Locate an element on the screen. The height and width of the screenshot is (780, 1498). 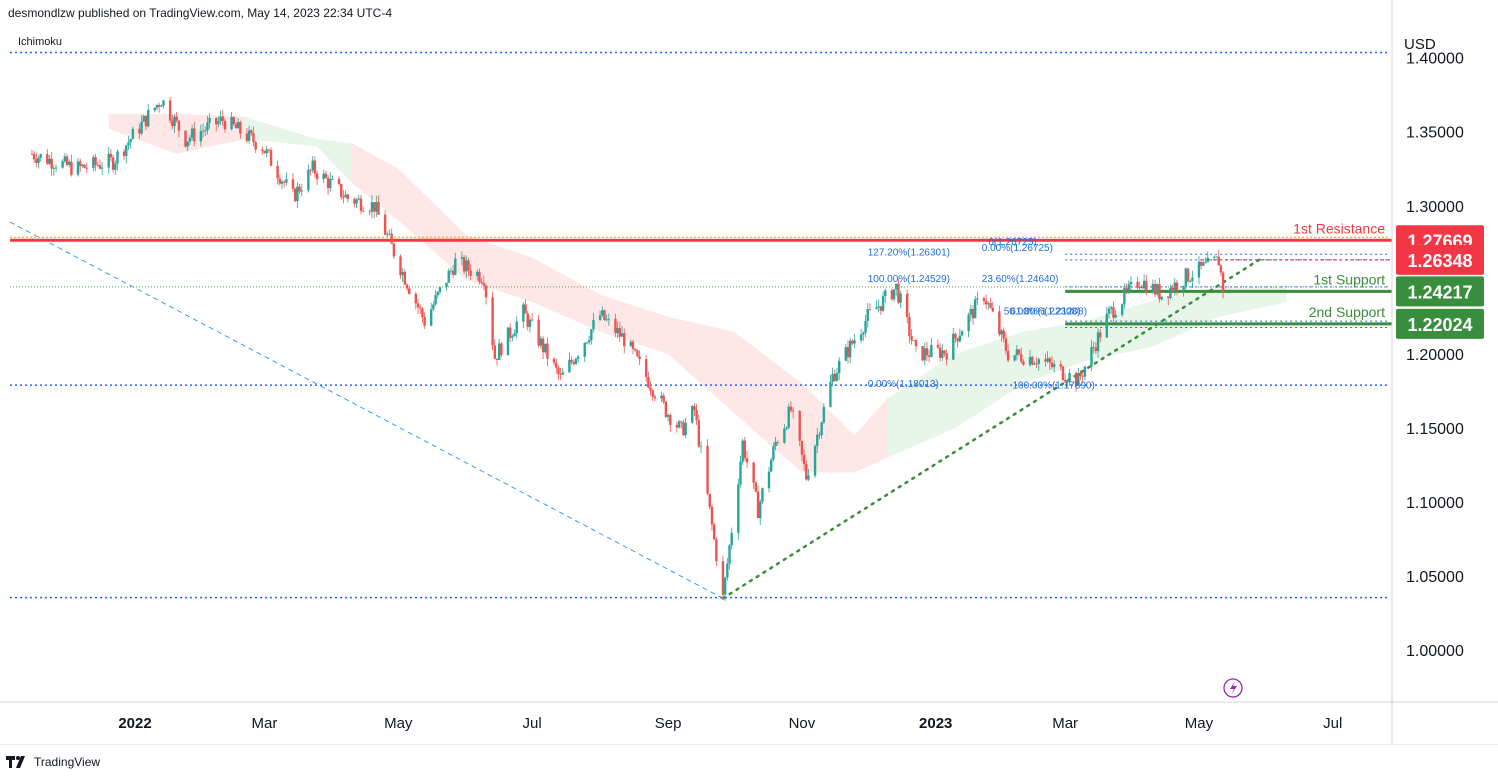
event-icon is located at coordinates (1233, 688).